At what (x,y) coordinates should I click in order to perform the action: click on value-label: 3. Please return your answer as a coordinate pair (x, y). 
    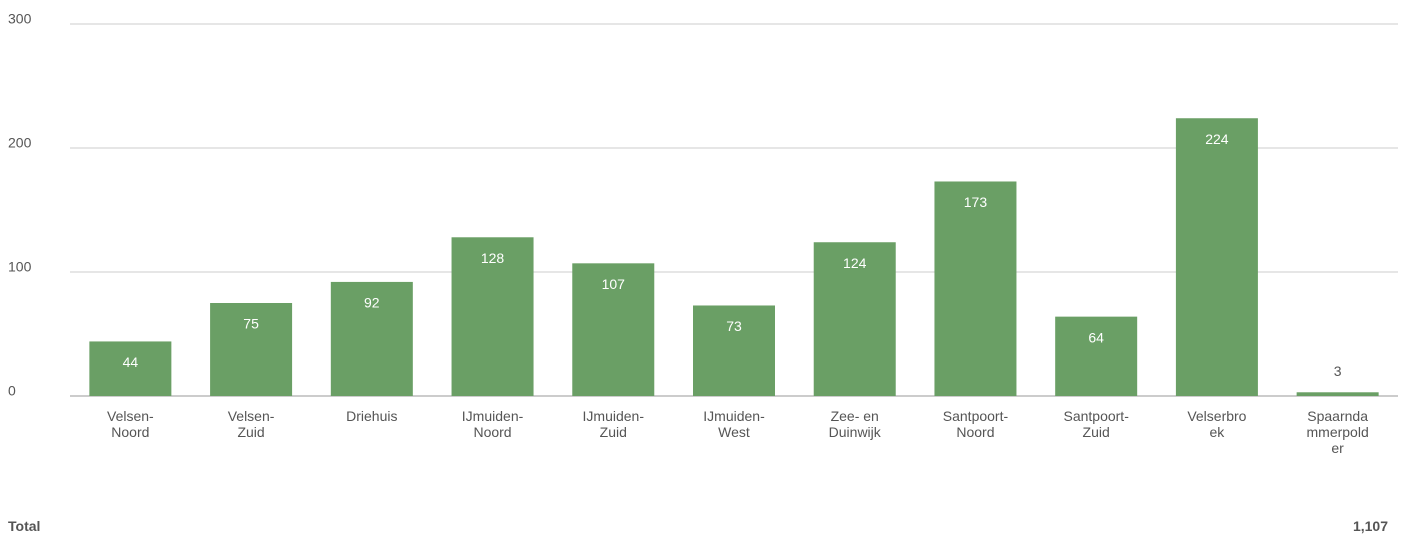
    Looking at the image, I should click on (1338, 371).